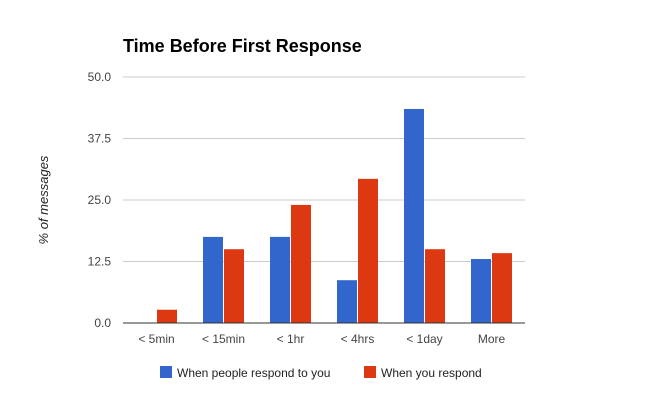  Describe the element at coordinates (43, 199) in the screenshot. I see `y-axis-title: % of messages` at that location.